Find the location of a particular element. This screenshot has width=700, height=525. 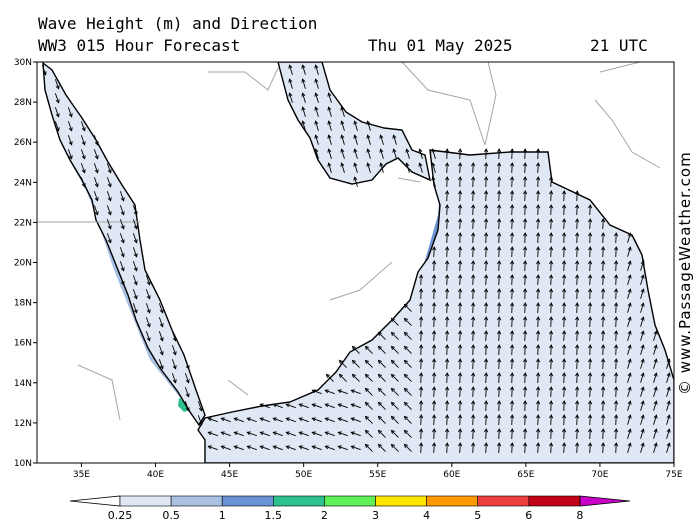

lon-tick-label: 70E is located at coordinates (599, 475).